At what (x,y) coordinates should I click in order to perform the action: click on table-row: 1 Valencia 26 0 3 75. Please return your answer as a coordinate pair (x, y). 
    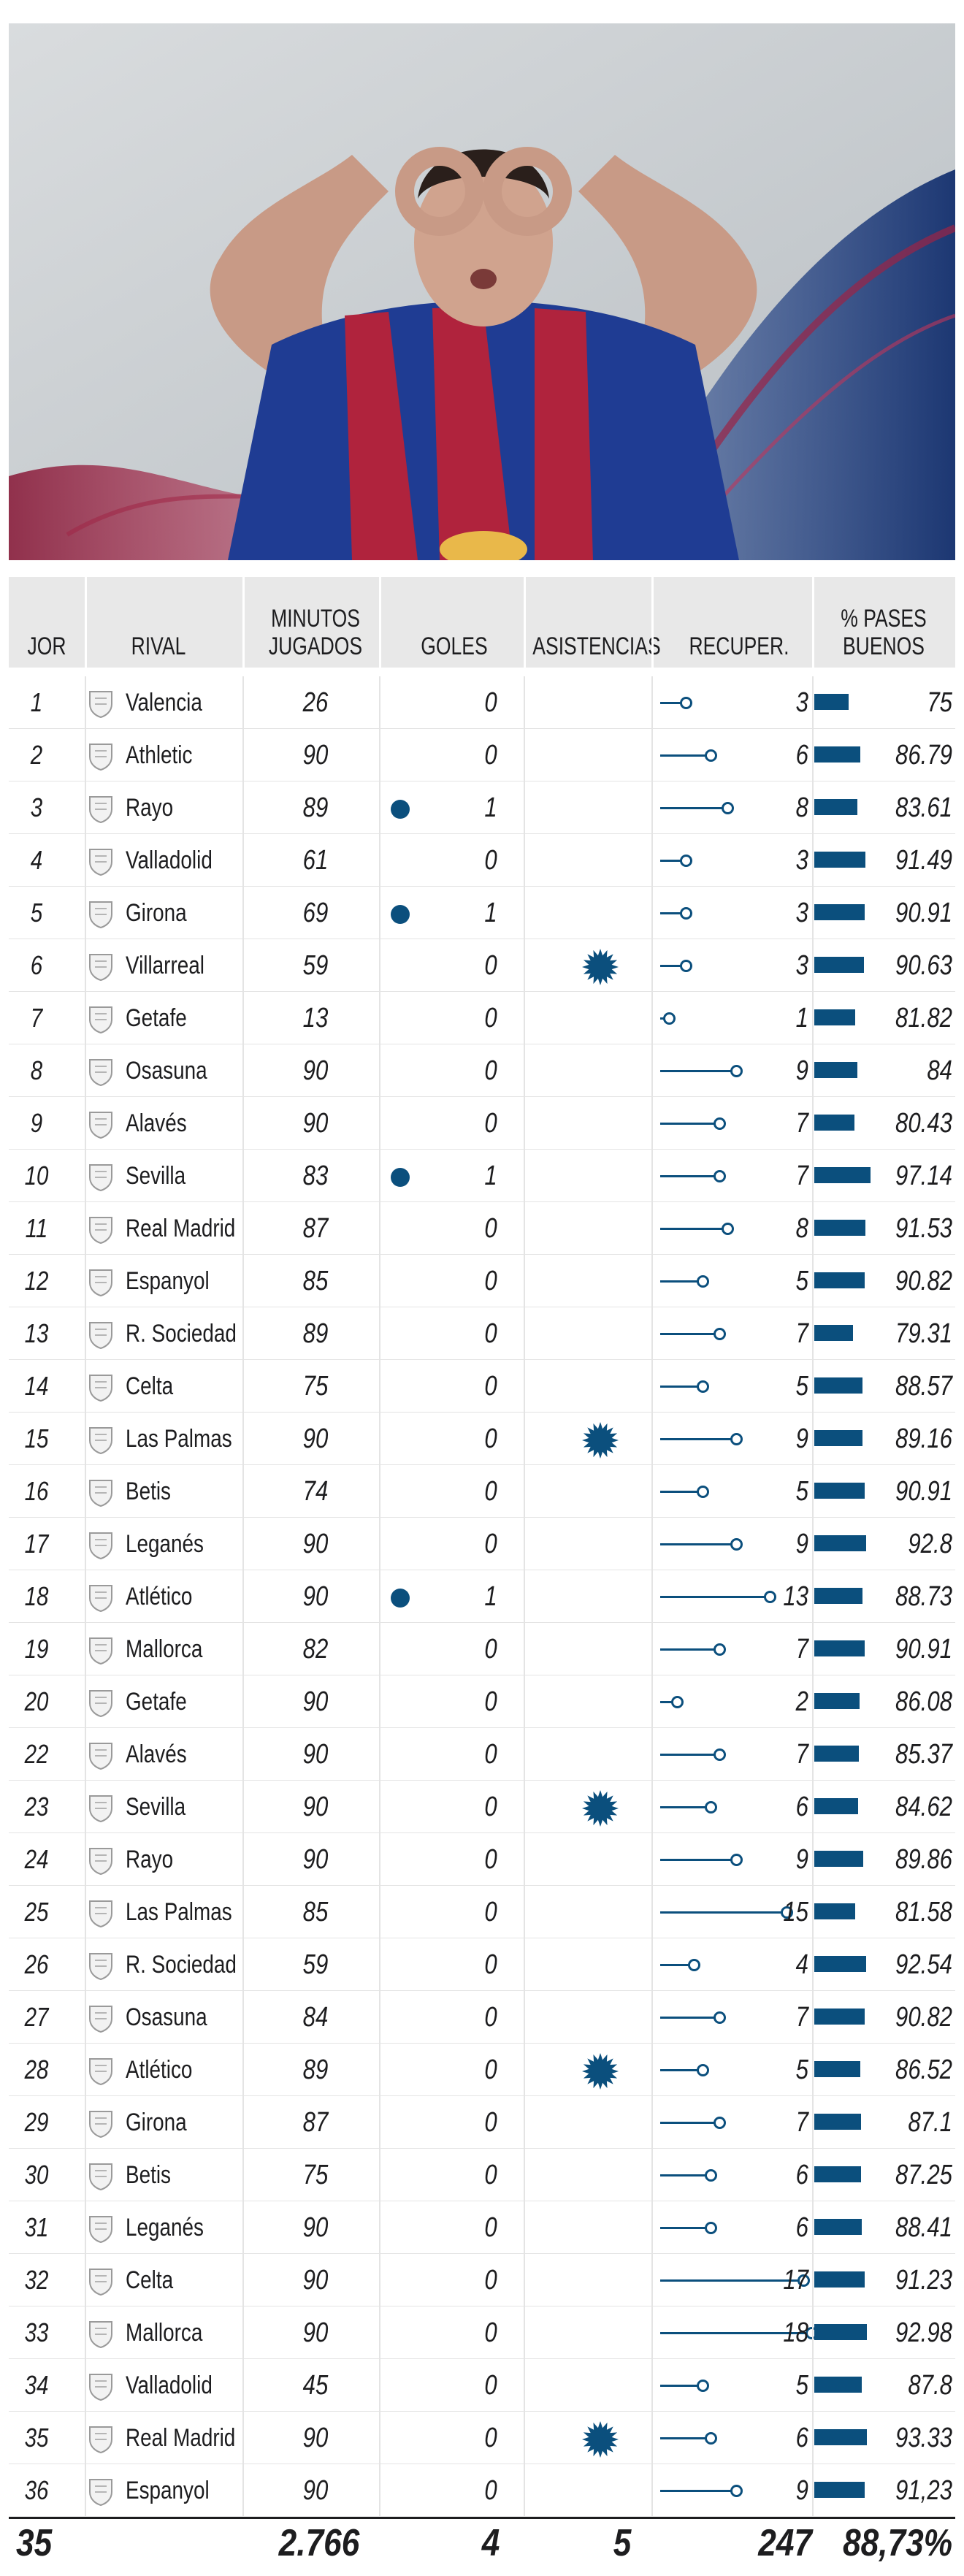
    Looking at the image, I should click on (482, 702).